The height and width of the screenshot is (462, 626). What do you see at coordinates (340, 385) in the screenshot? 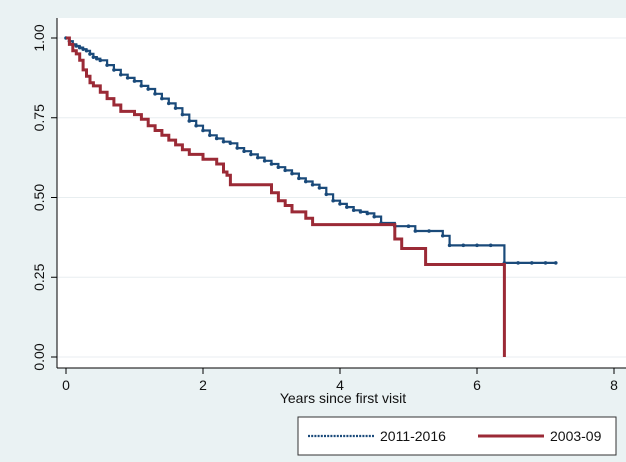
I see `x-tick-label: 4` at bounding box center [340, 385].